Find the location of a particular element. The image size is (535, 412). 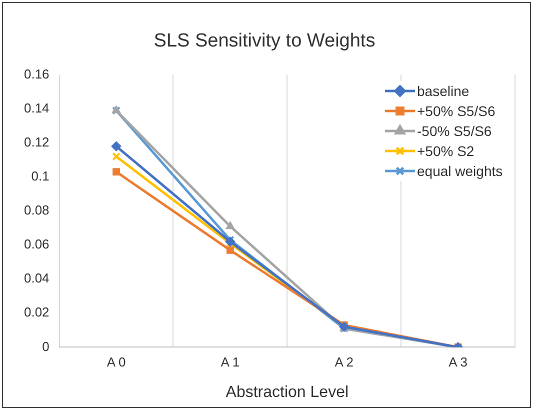

y-tick-label: 0.04 is located at coordinates (37, 278).